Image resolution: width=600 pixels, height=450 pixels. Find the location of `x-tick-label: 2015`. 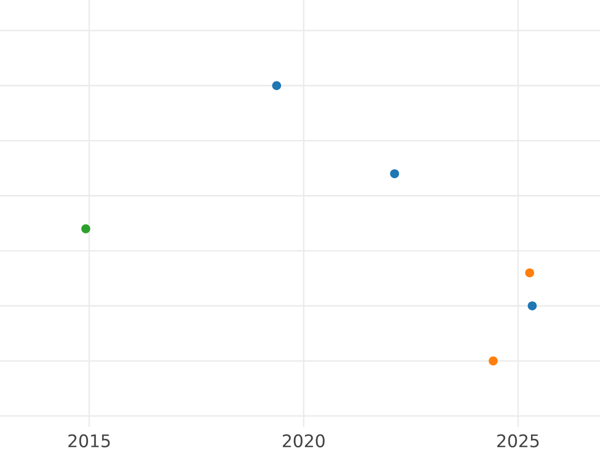

x-tick-label: 2015 is located at coordinates (89, 441).